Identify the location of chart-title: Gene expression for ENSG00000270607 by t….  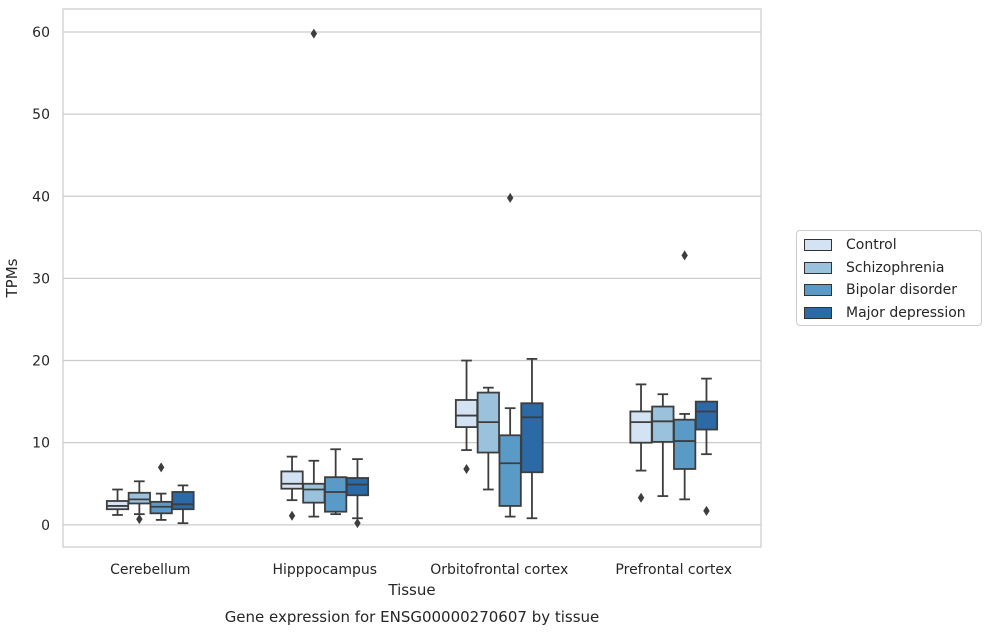
(412, 617).